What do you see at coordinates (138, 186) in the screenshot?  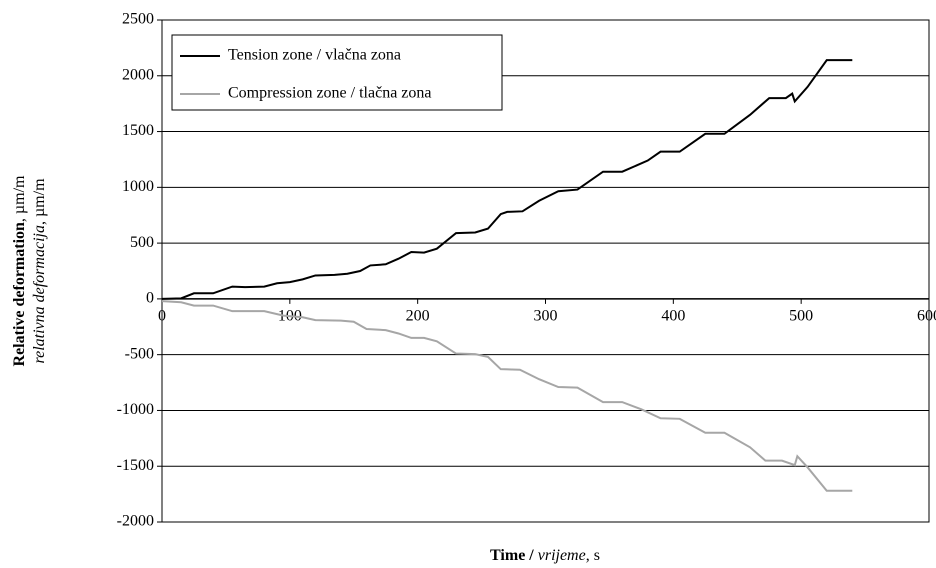 I see `y-tick-label: 1000` at bounding box center [138, 186].